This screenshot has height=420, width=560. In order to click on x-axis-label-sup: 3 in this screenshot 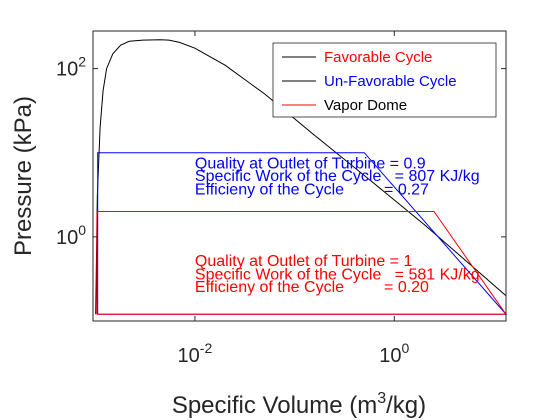, I will do `click(381, 398)`.